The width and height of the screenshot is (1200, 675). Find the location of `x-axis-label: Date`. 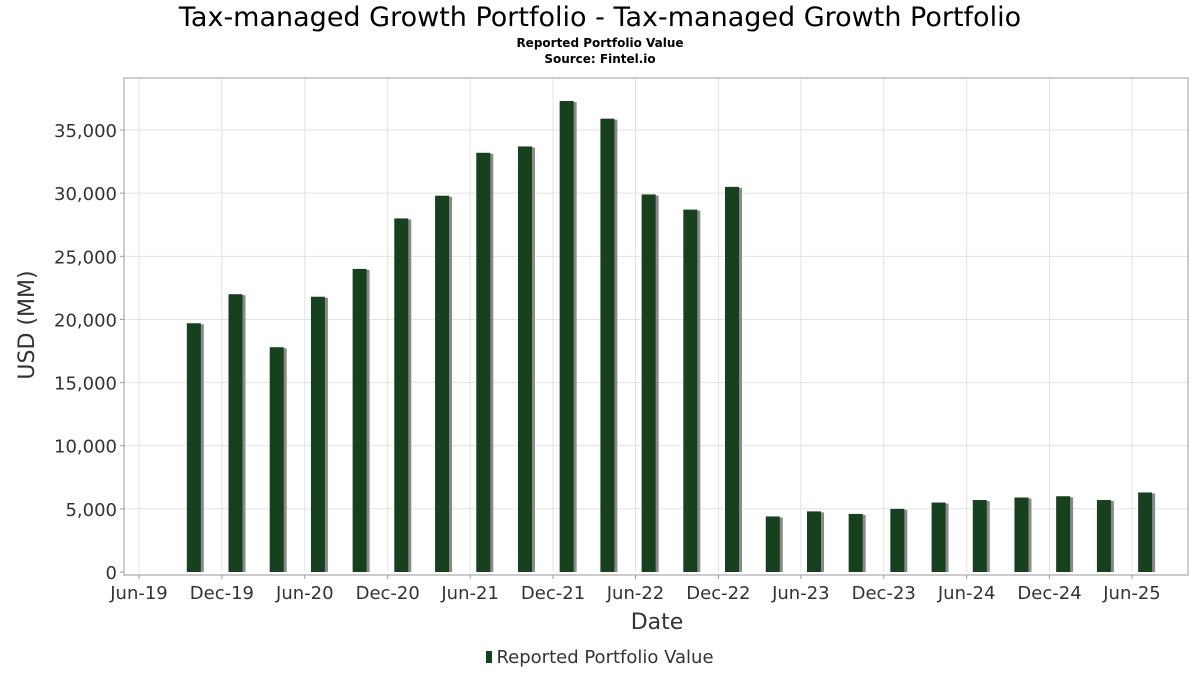

x-axis-label: Date is located at coordinates (657, 622).